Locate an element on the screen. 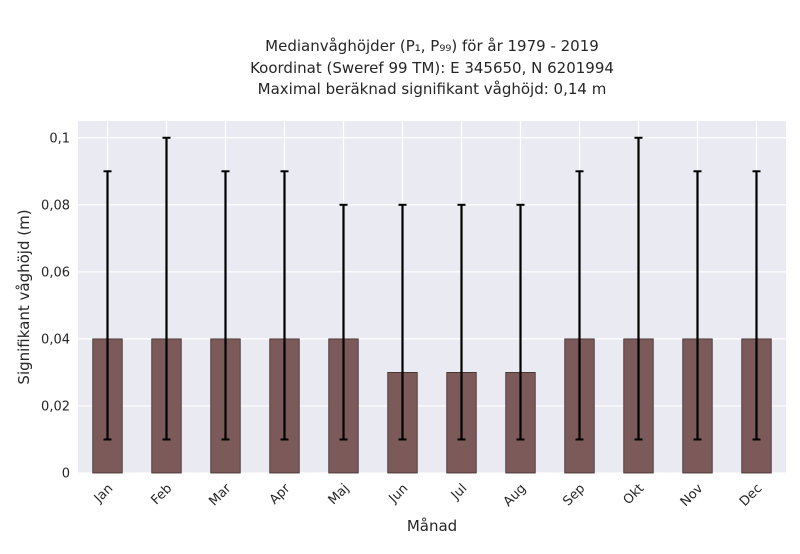  y-tick-label: 0,06 is located at coordinates (55, 272).